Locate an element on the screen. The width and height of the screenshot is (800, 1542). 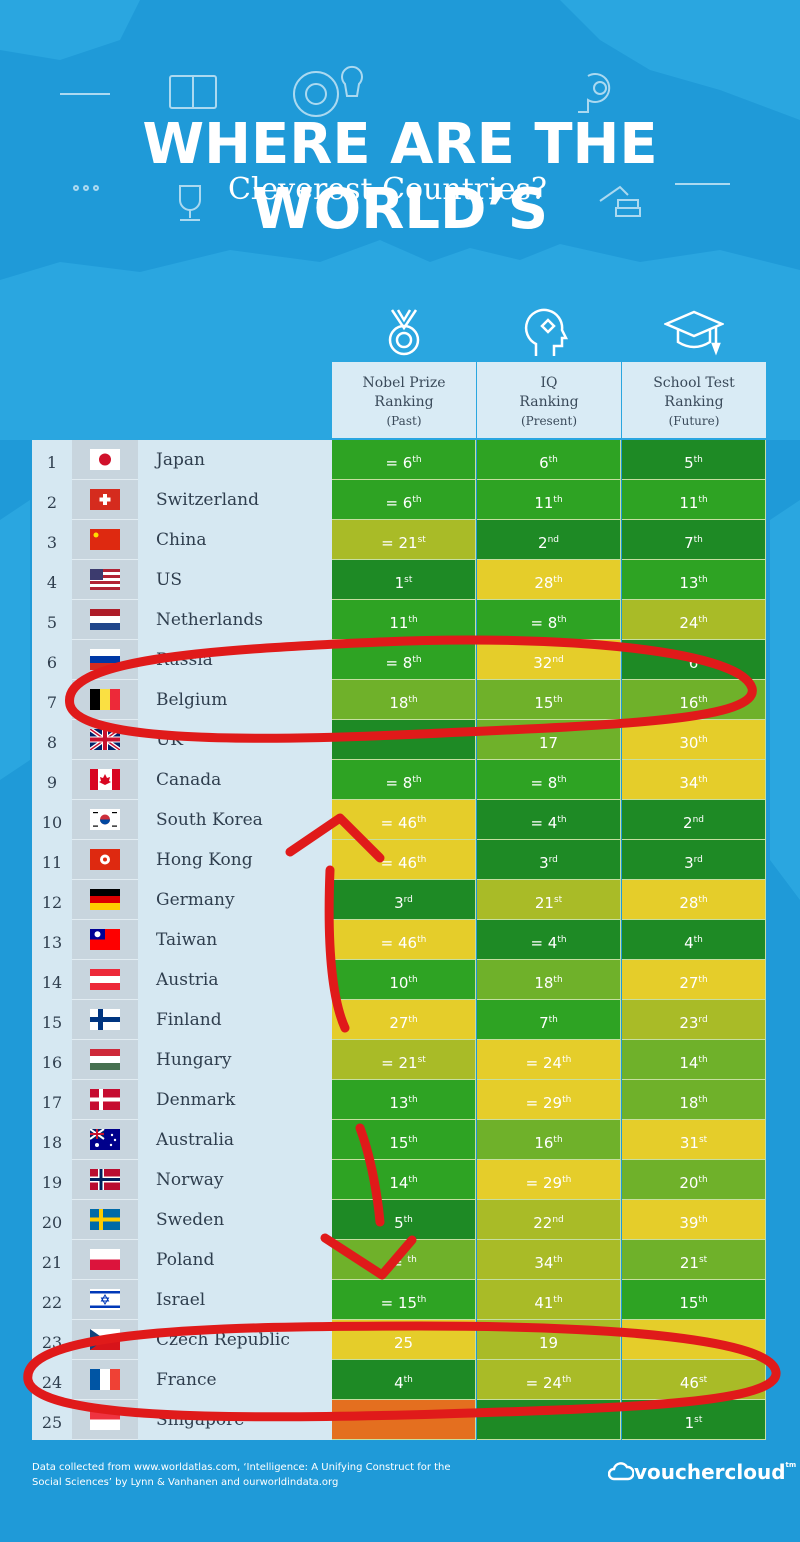
nobel-rank-cell: 13th is located at coordinates (404, 1100).